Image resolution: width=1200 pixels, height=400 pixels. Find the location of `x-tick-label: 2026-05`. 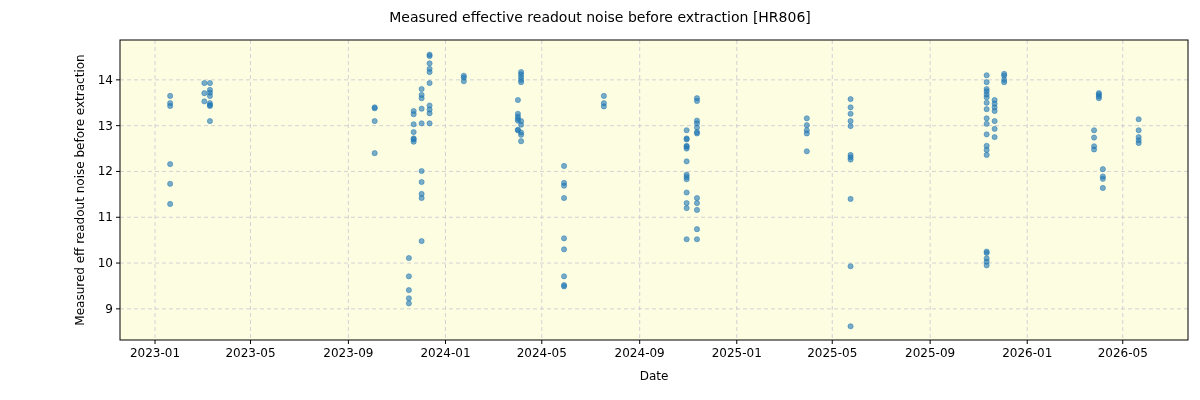

x-tick-label: 2026-05 is located at coordinates (1122, 353).